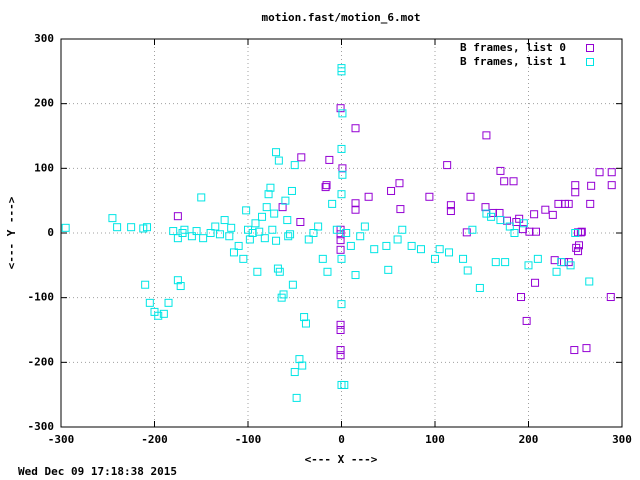 This screenshot has height=480, width=640. I want to click on y-tick-label: -300, so click(41, 426).